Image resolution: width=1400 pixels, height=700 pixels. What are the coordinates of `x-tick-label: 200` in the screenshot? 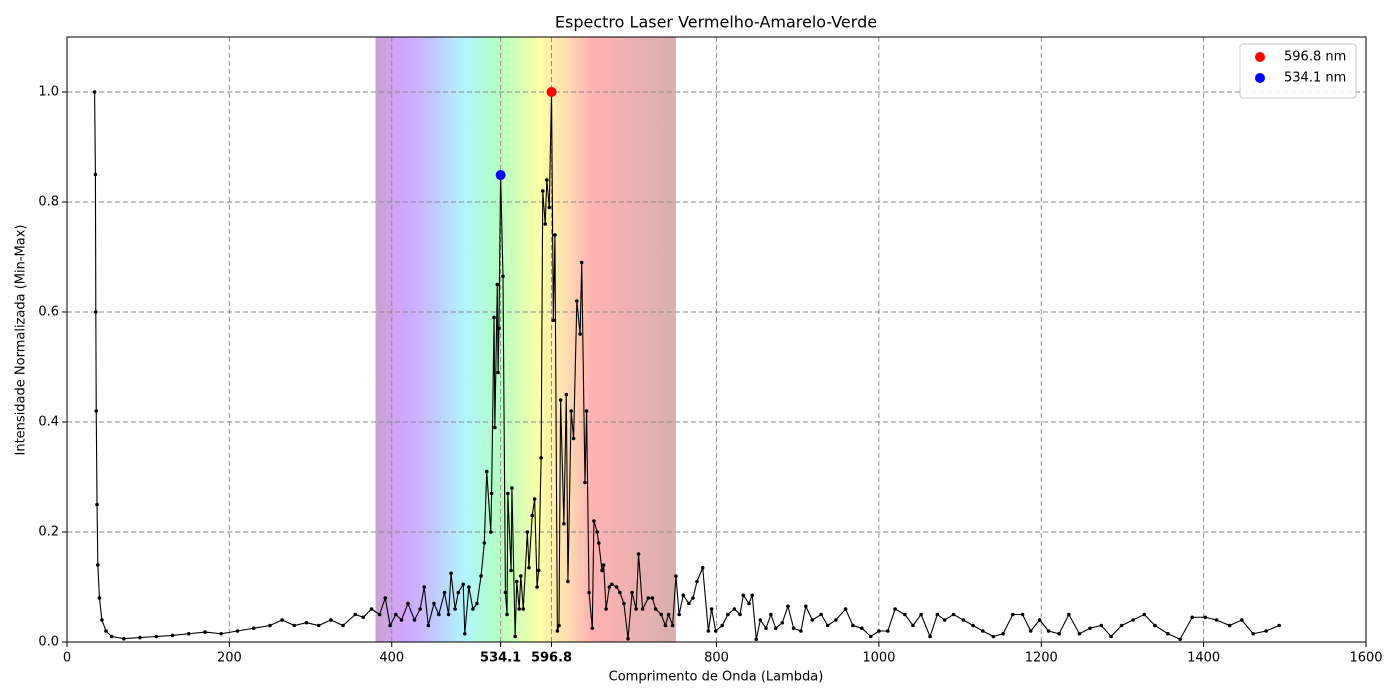 It's located at (229, 658).